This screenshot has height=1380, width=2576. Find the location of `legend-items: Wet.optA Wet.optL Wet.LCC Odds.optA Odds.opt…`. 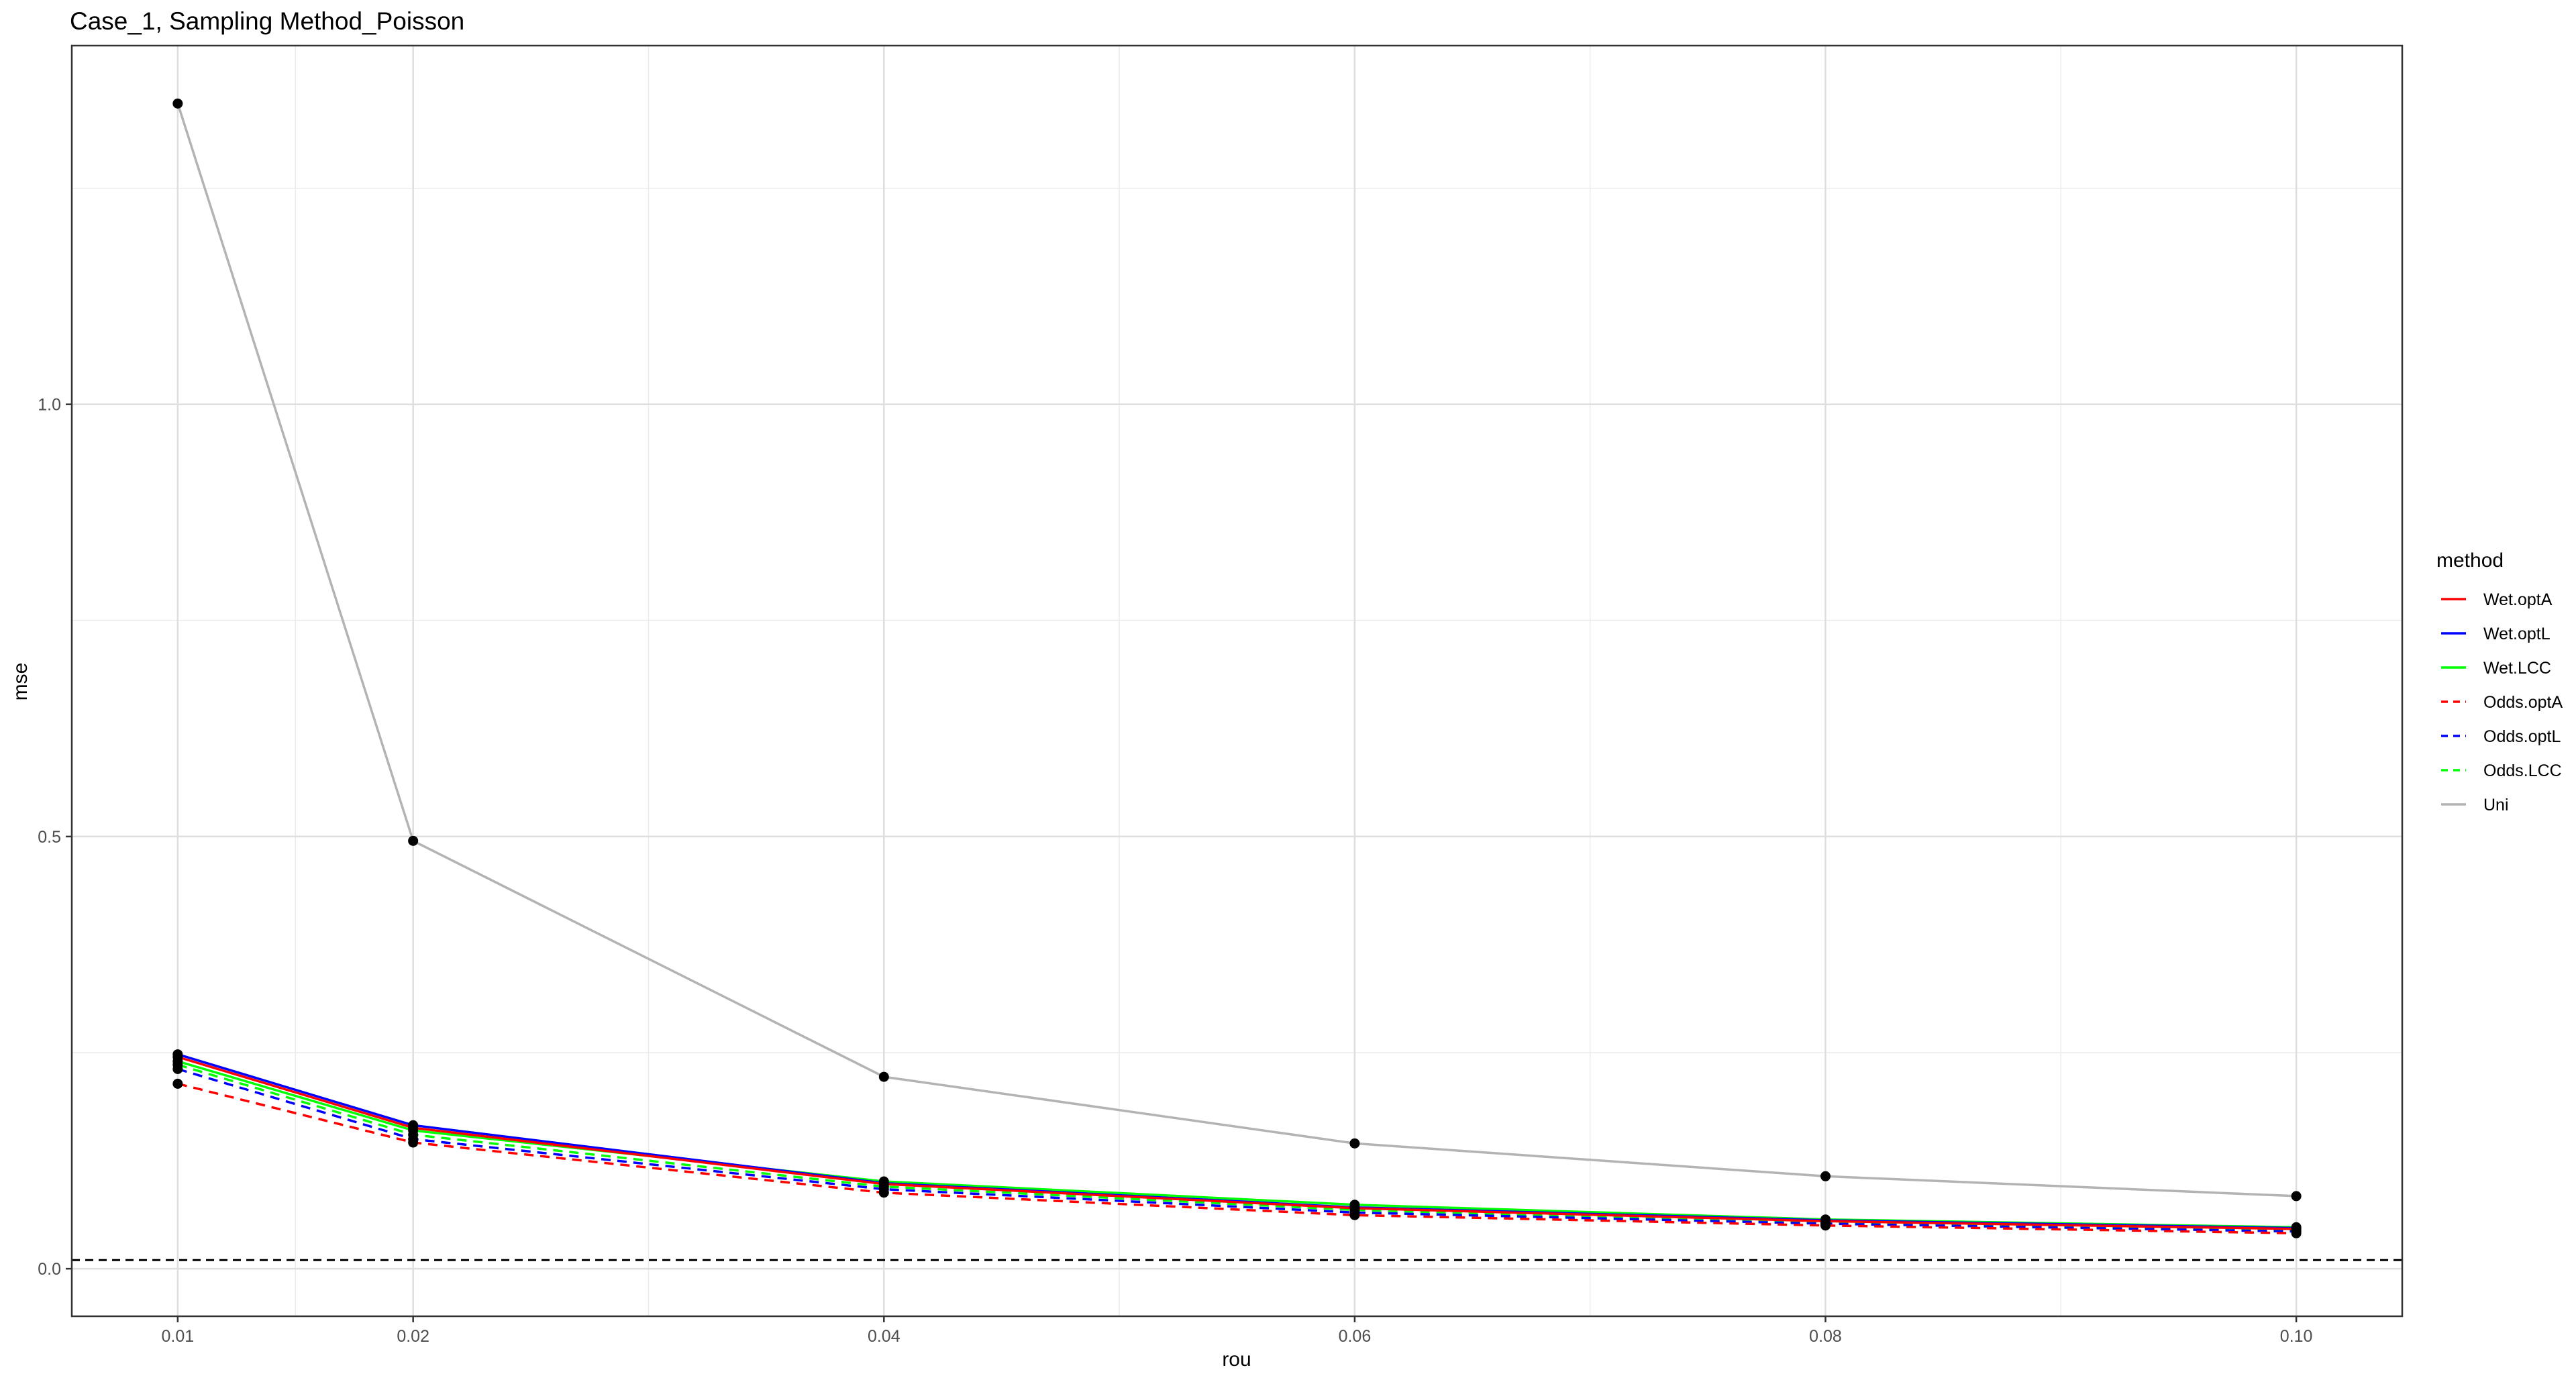

legend-items: Wet.optA Wet.optL Wet.LCC Odds.optA Odds.opt… is located at coordinates (2502, 702).